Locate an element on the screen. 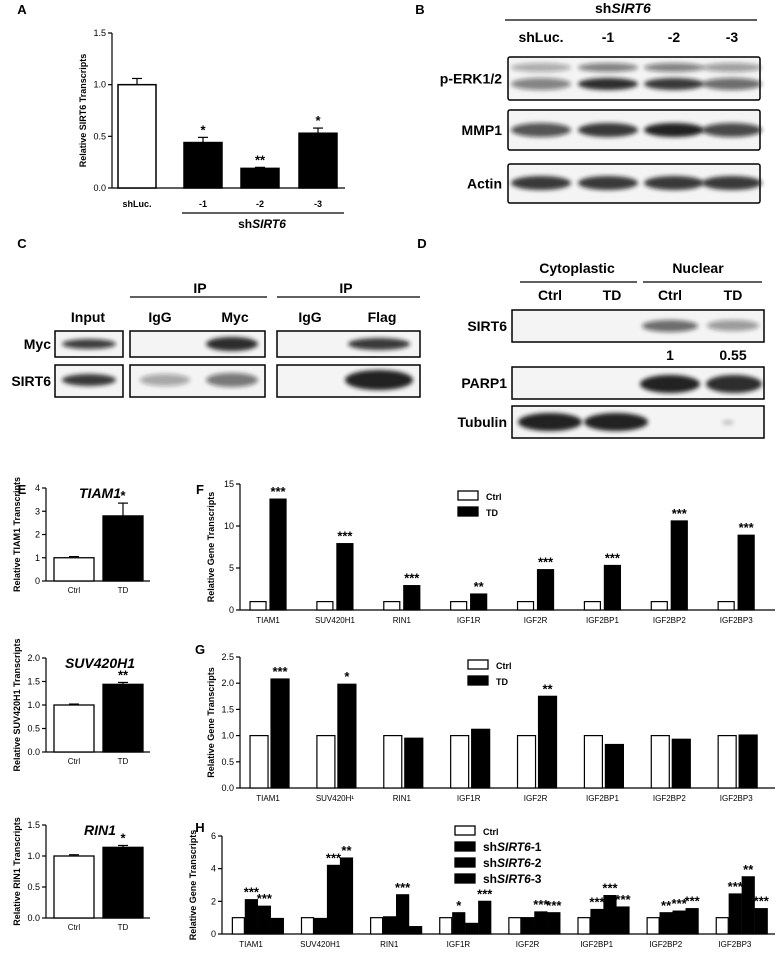 The image size is (781, 972). panel-h-legend-label: shSIRT6-2 is located at coordinates (512, 863).